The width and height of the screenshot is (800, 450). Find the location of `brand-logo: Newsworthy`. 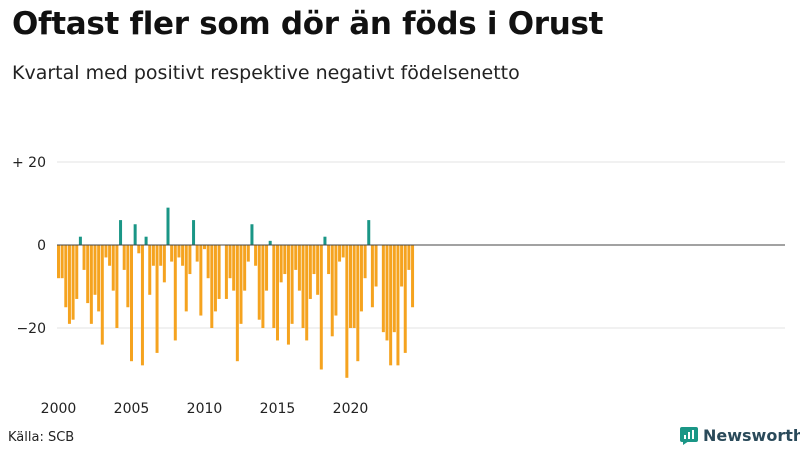

brand-logo: Newsworthy is located at coordinates (740, 435).